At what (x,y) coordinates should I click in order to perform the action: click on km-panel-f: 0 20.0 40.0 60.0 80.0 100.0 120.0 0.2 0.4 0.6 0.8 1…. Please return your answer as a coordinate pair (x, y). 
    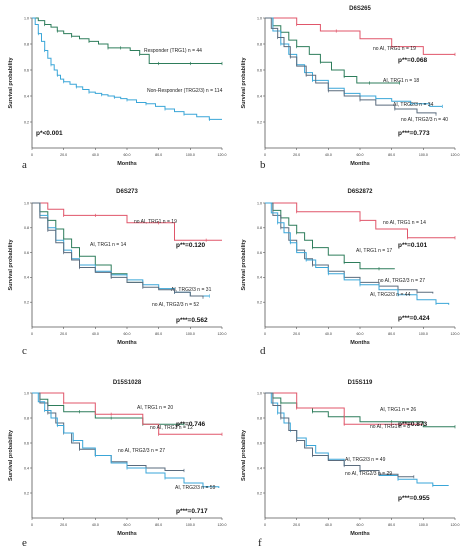
    Looking at the image, I should click on (350, 464).